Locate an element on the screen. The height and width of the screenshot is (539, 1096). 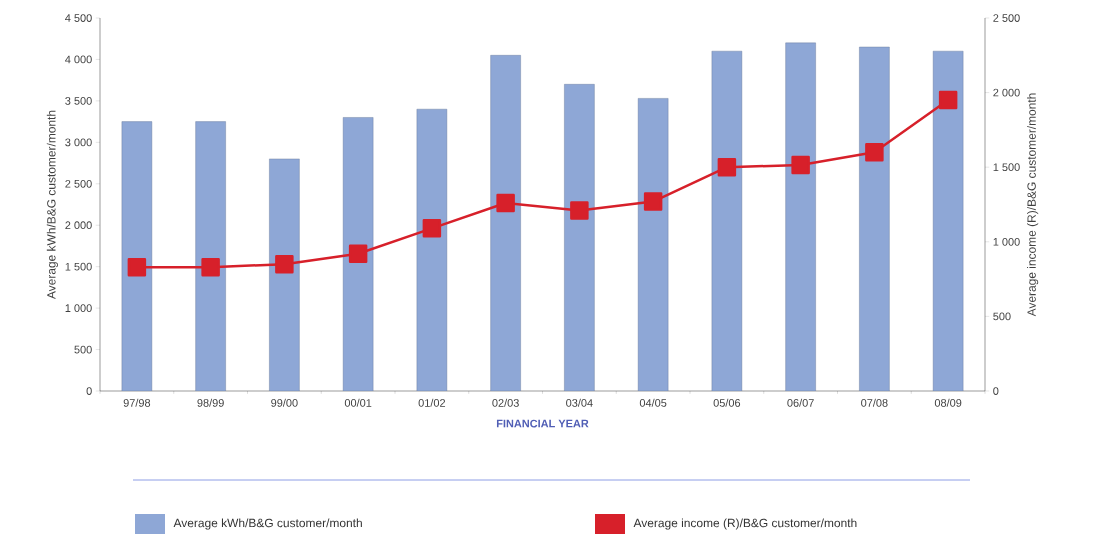
x-tick-label: 07/08 is located at coordinates (874, 402).